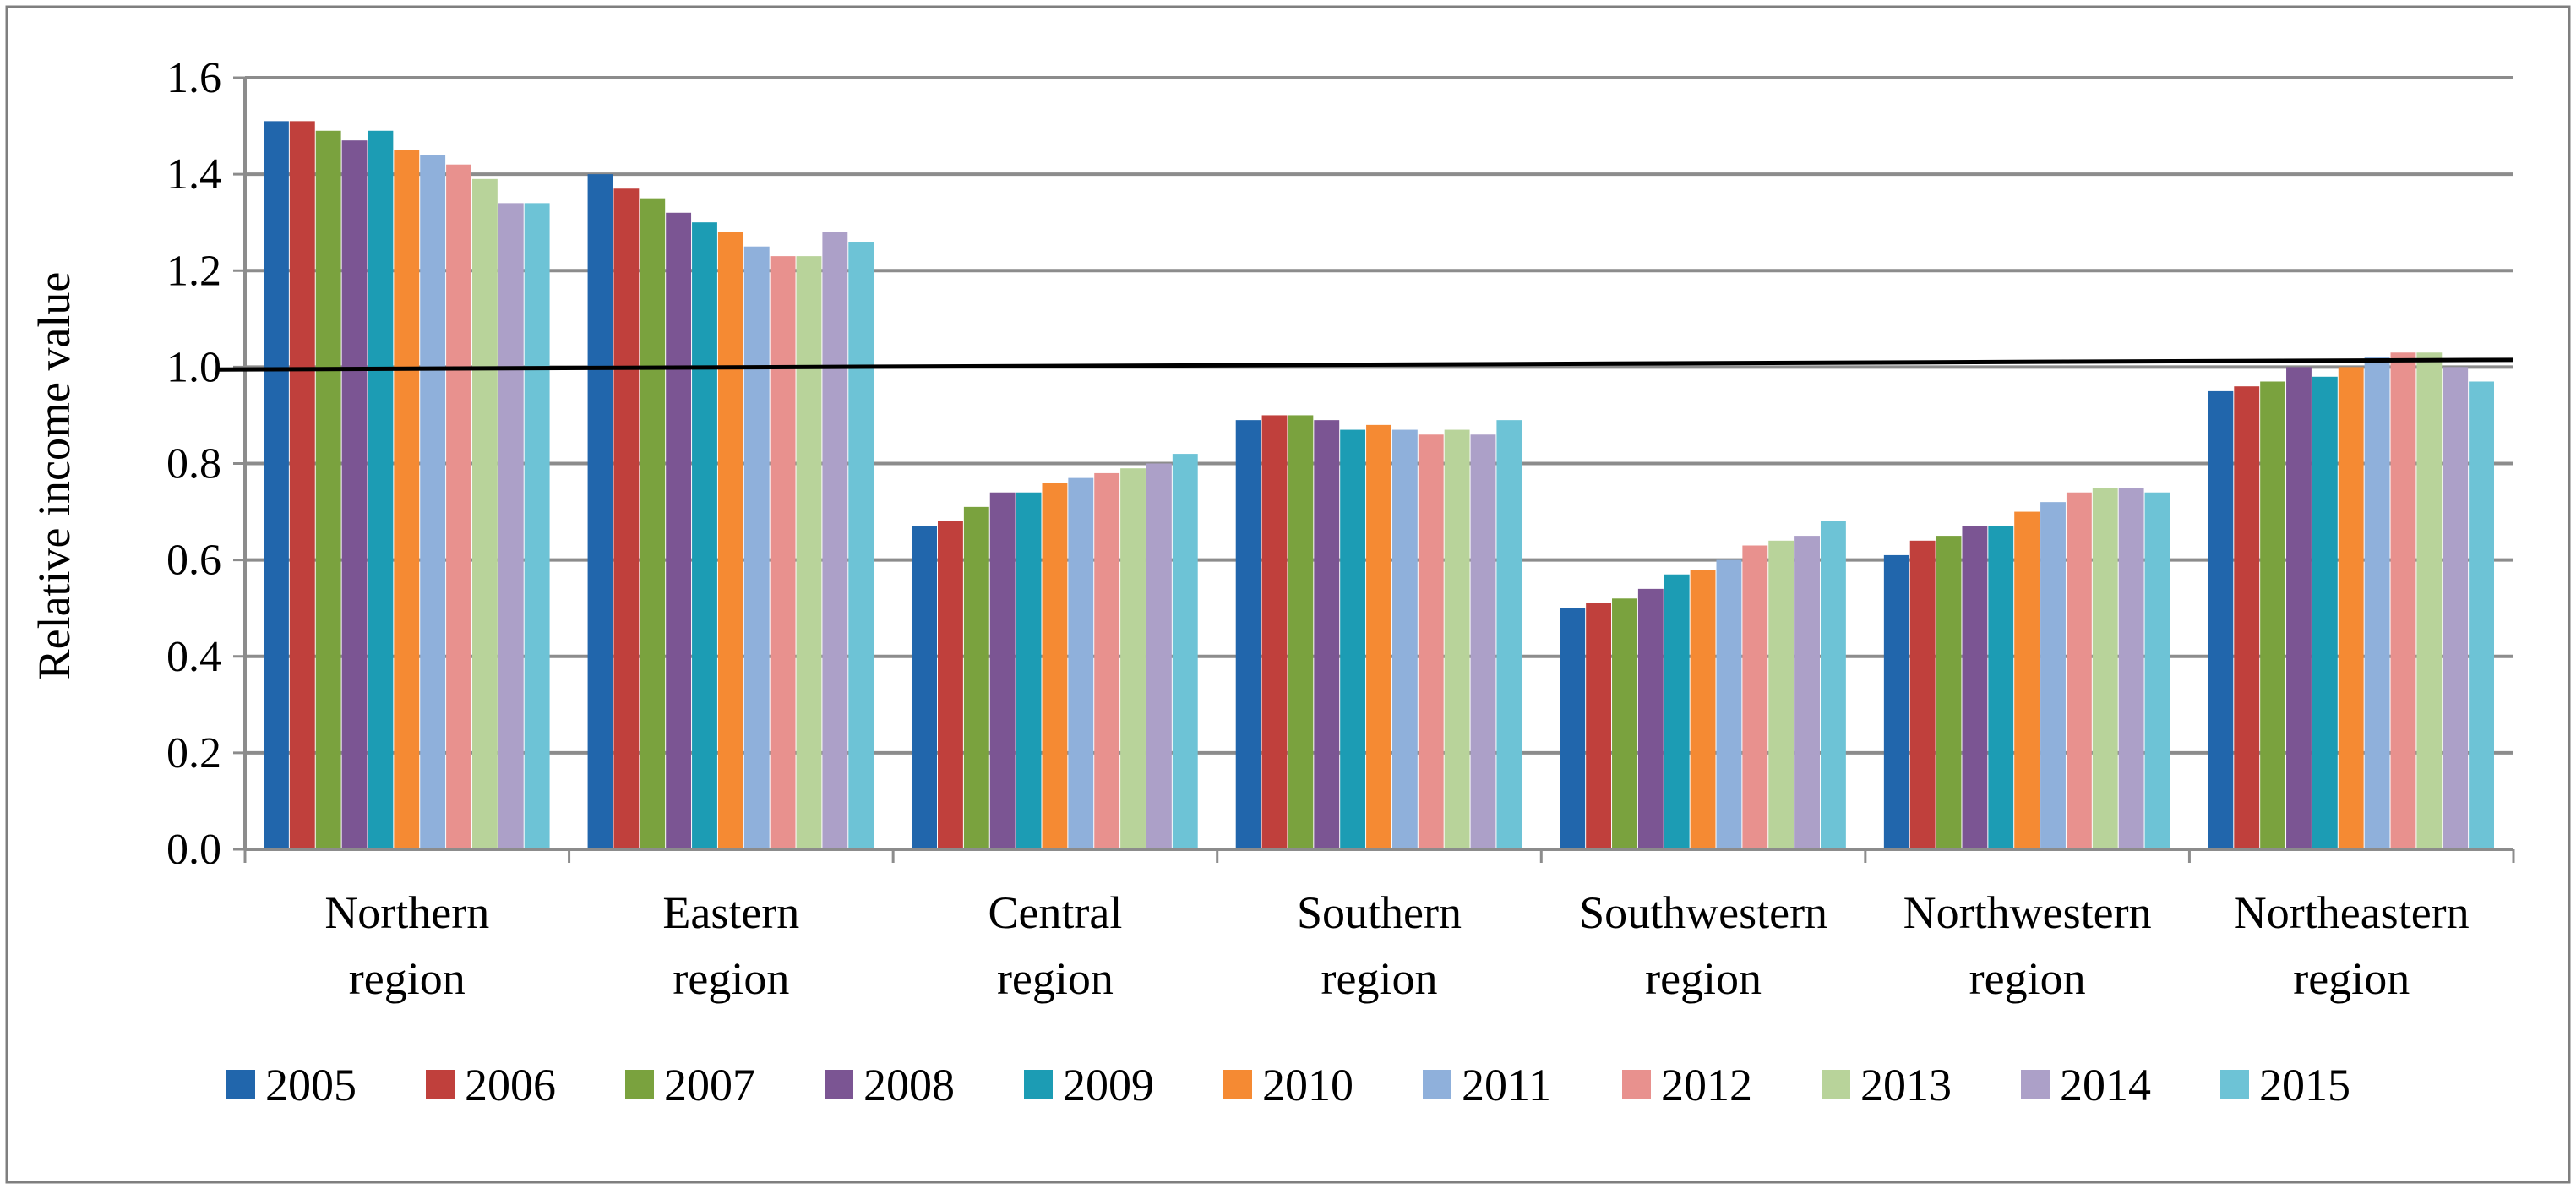  What do you see at coordinates (2027, 912) in the screenshot?
I see `x-tick-label: Northwestern` at bounding box center [2027, 912].